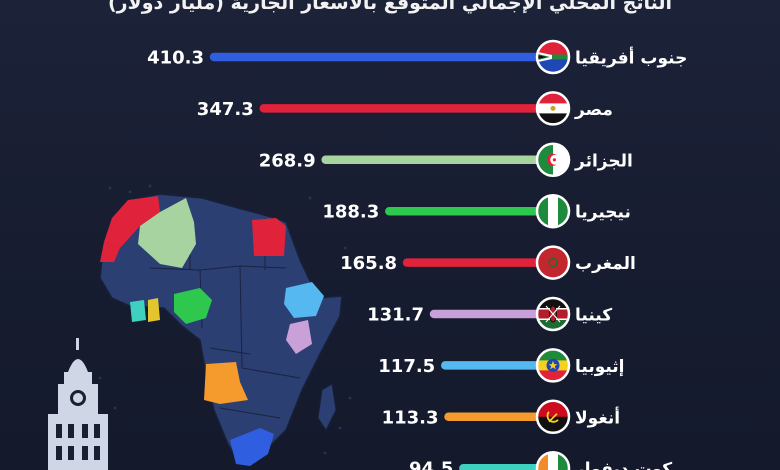 The width and height of the screenshot is (780, 470). What do you see at coordinates (327, 407) in the screenshot?
I see `map-madagascar` at bounding box center [327, 407].